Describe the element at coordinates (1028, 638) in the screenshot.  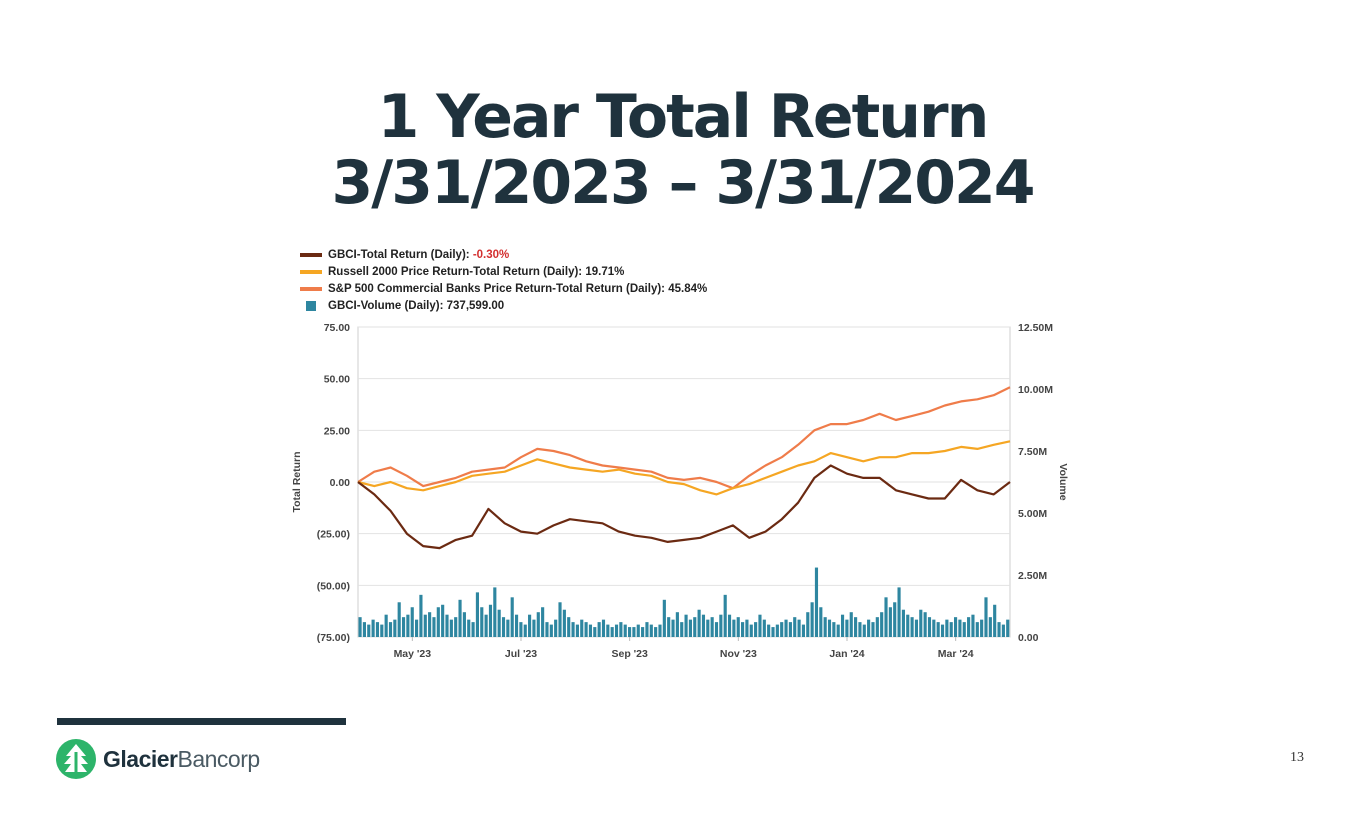
I see `y2-tick-label: 0.00` at that location.